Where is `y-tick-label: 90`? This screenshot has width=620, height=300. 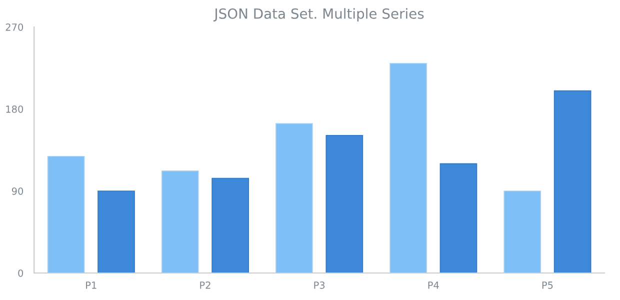
y-tick-label: 90 is located at coordinates (18, 191).